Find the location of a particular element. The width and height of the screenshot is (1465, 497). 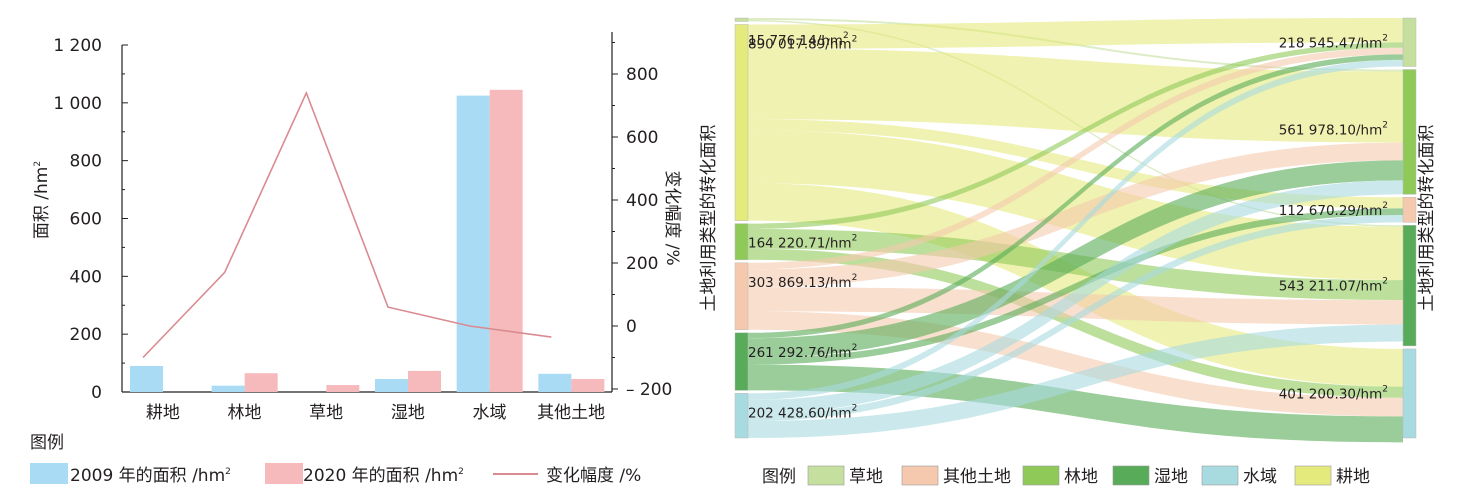

sankey-left-label-4: 261 292.76/hm2 is located at coordinates (802, 352).